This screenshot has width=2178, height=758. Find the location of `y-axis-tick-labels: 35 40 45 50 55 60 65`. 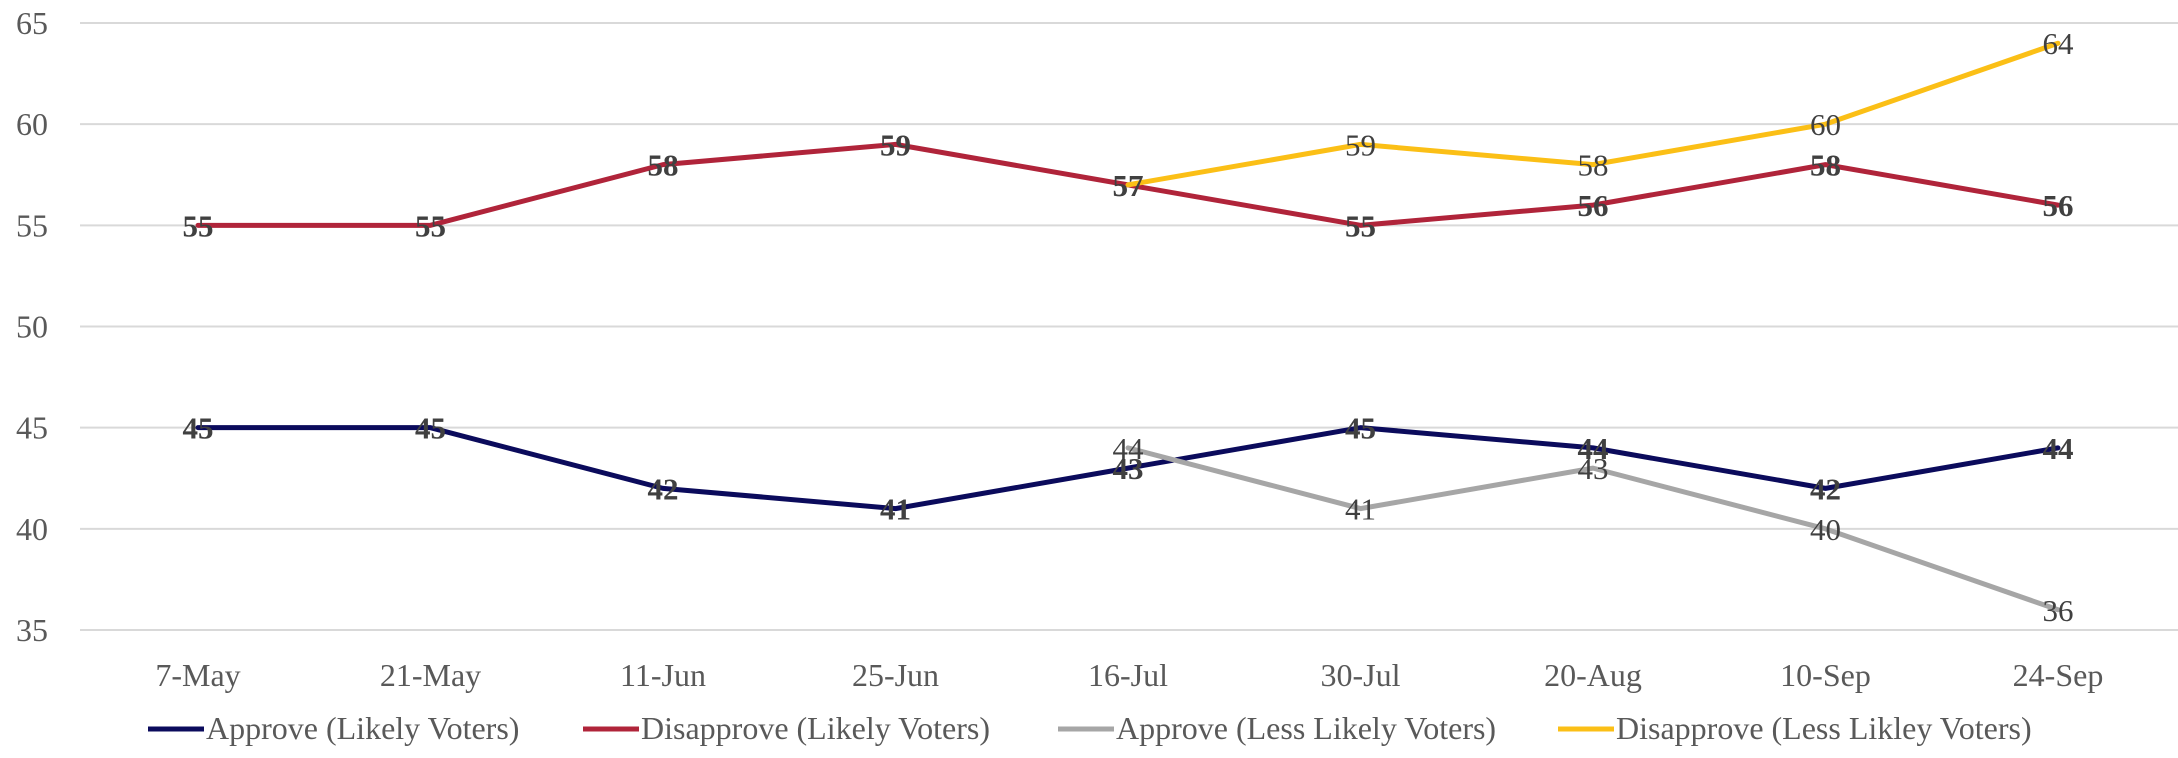

y-axis-tick-labels: 35 40 45 50 55 60 65 is located at coordinates (32, 326).